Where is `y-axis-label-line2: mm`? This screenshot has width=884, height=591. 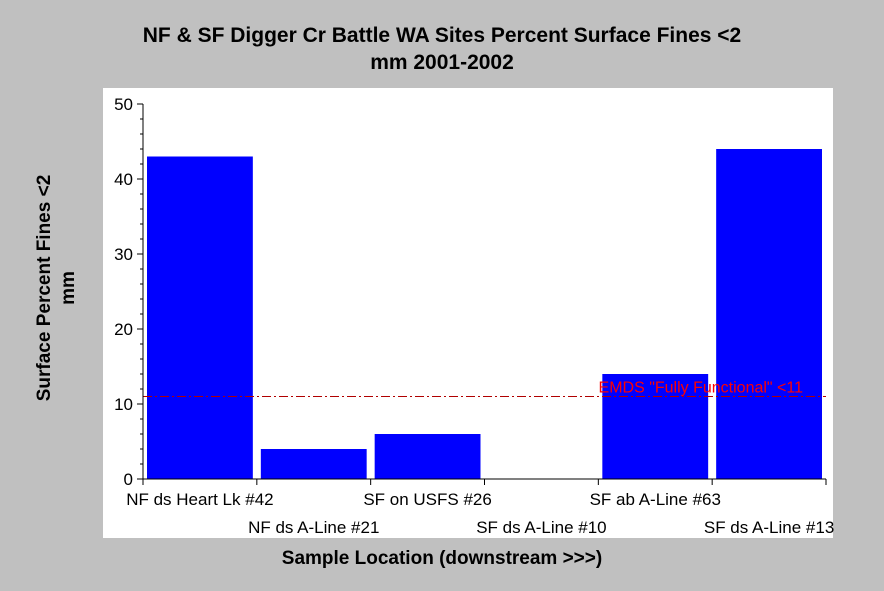
y-axis-label-line2: mm is located at coordinates (68, 288).